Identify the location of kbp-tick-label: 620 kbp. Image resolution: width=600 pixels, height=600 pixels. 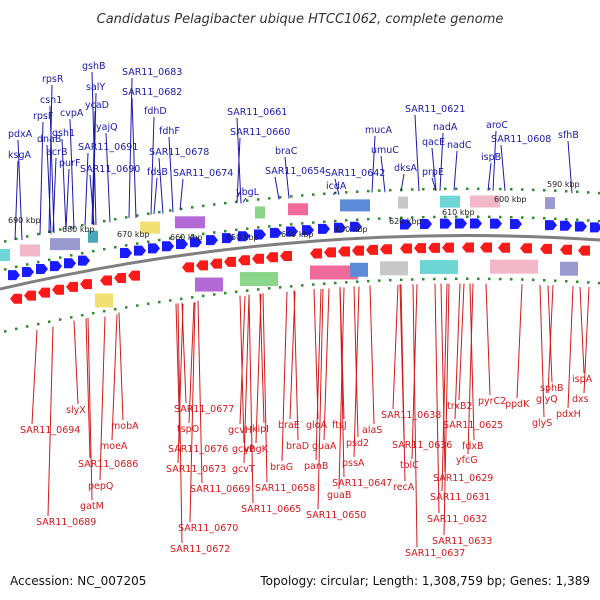
(405, 221).